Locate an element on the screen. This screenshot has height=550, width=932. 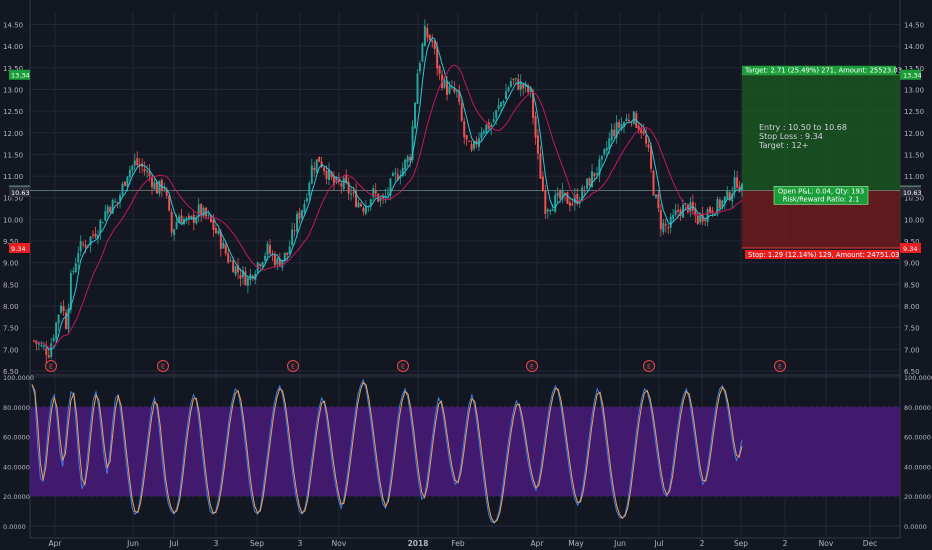
price-tick-left: 14.50 is located at coordinates (13, 25).